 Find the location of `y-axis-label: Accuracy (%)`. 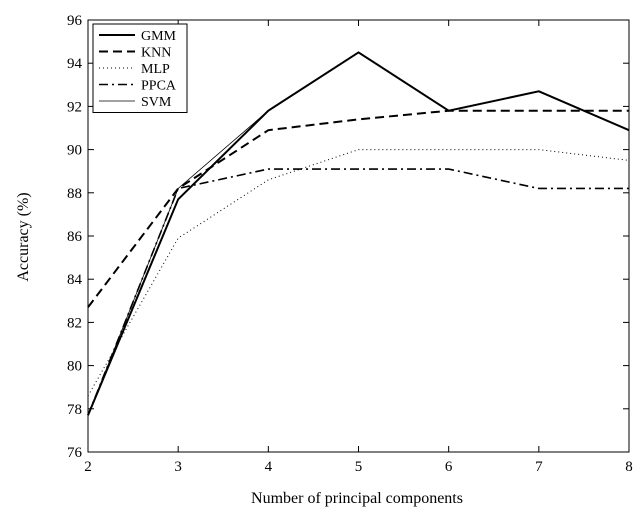

y-axis-label: Accuracy (%) is located at coordinates (23, 236).